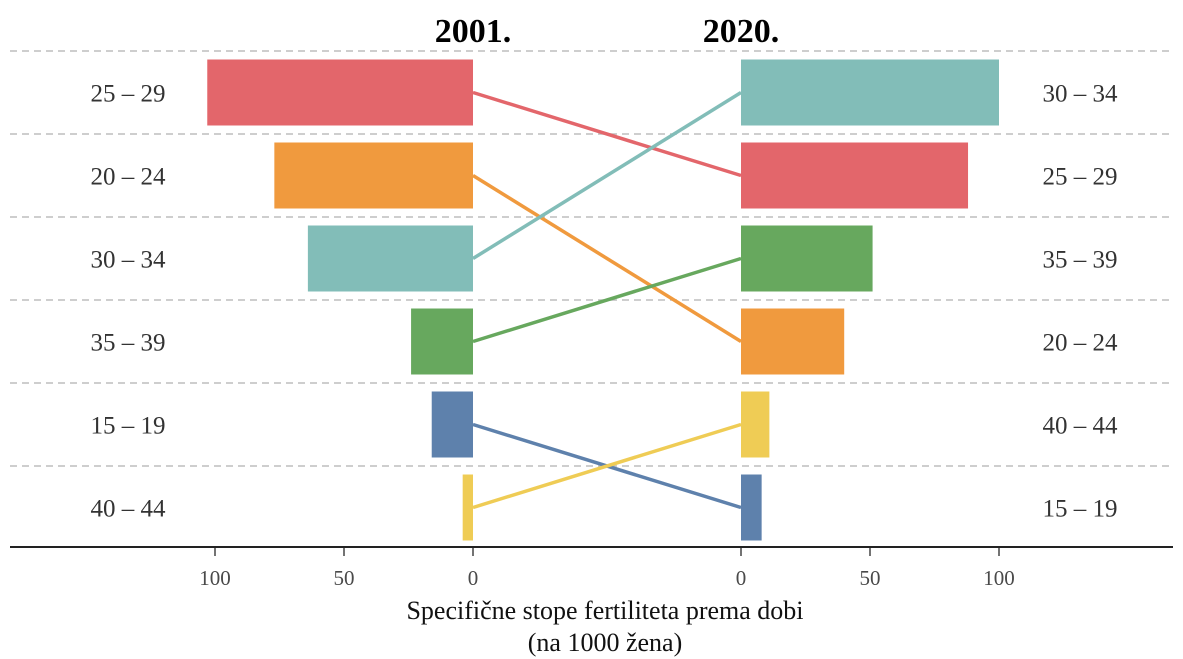  What do you see at coordinates (473, 31) in the screenshot?
I see `title-2001: 2001.` at bounding box center [473, 31].